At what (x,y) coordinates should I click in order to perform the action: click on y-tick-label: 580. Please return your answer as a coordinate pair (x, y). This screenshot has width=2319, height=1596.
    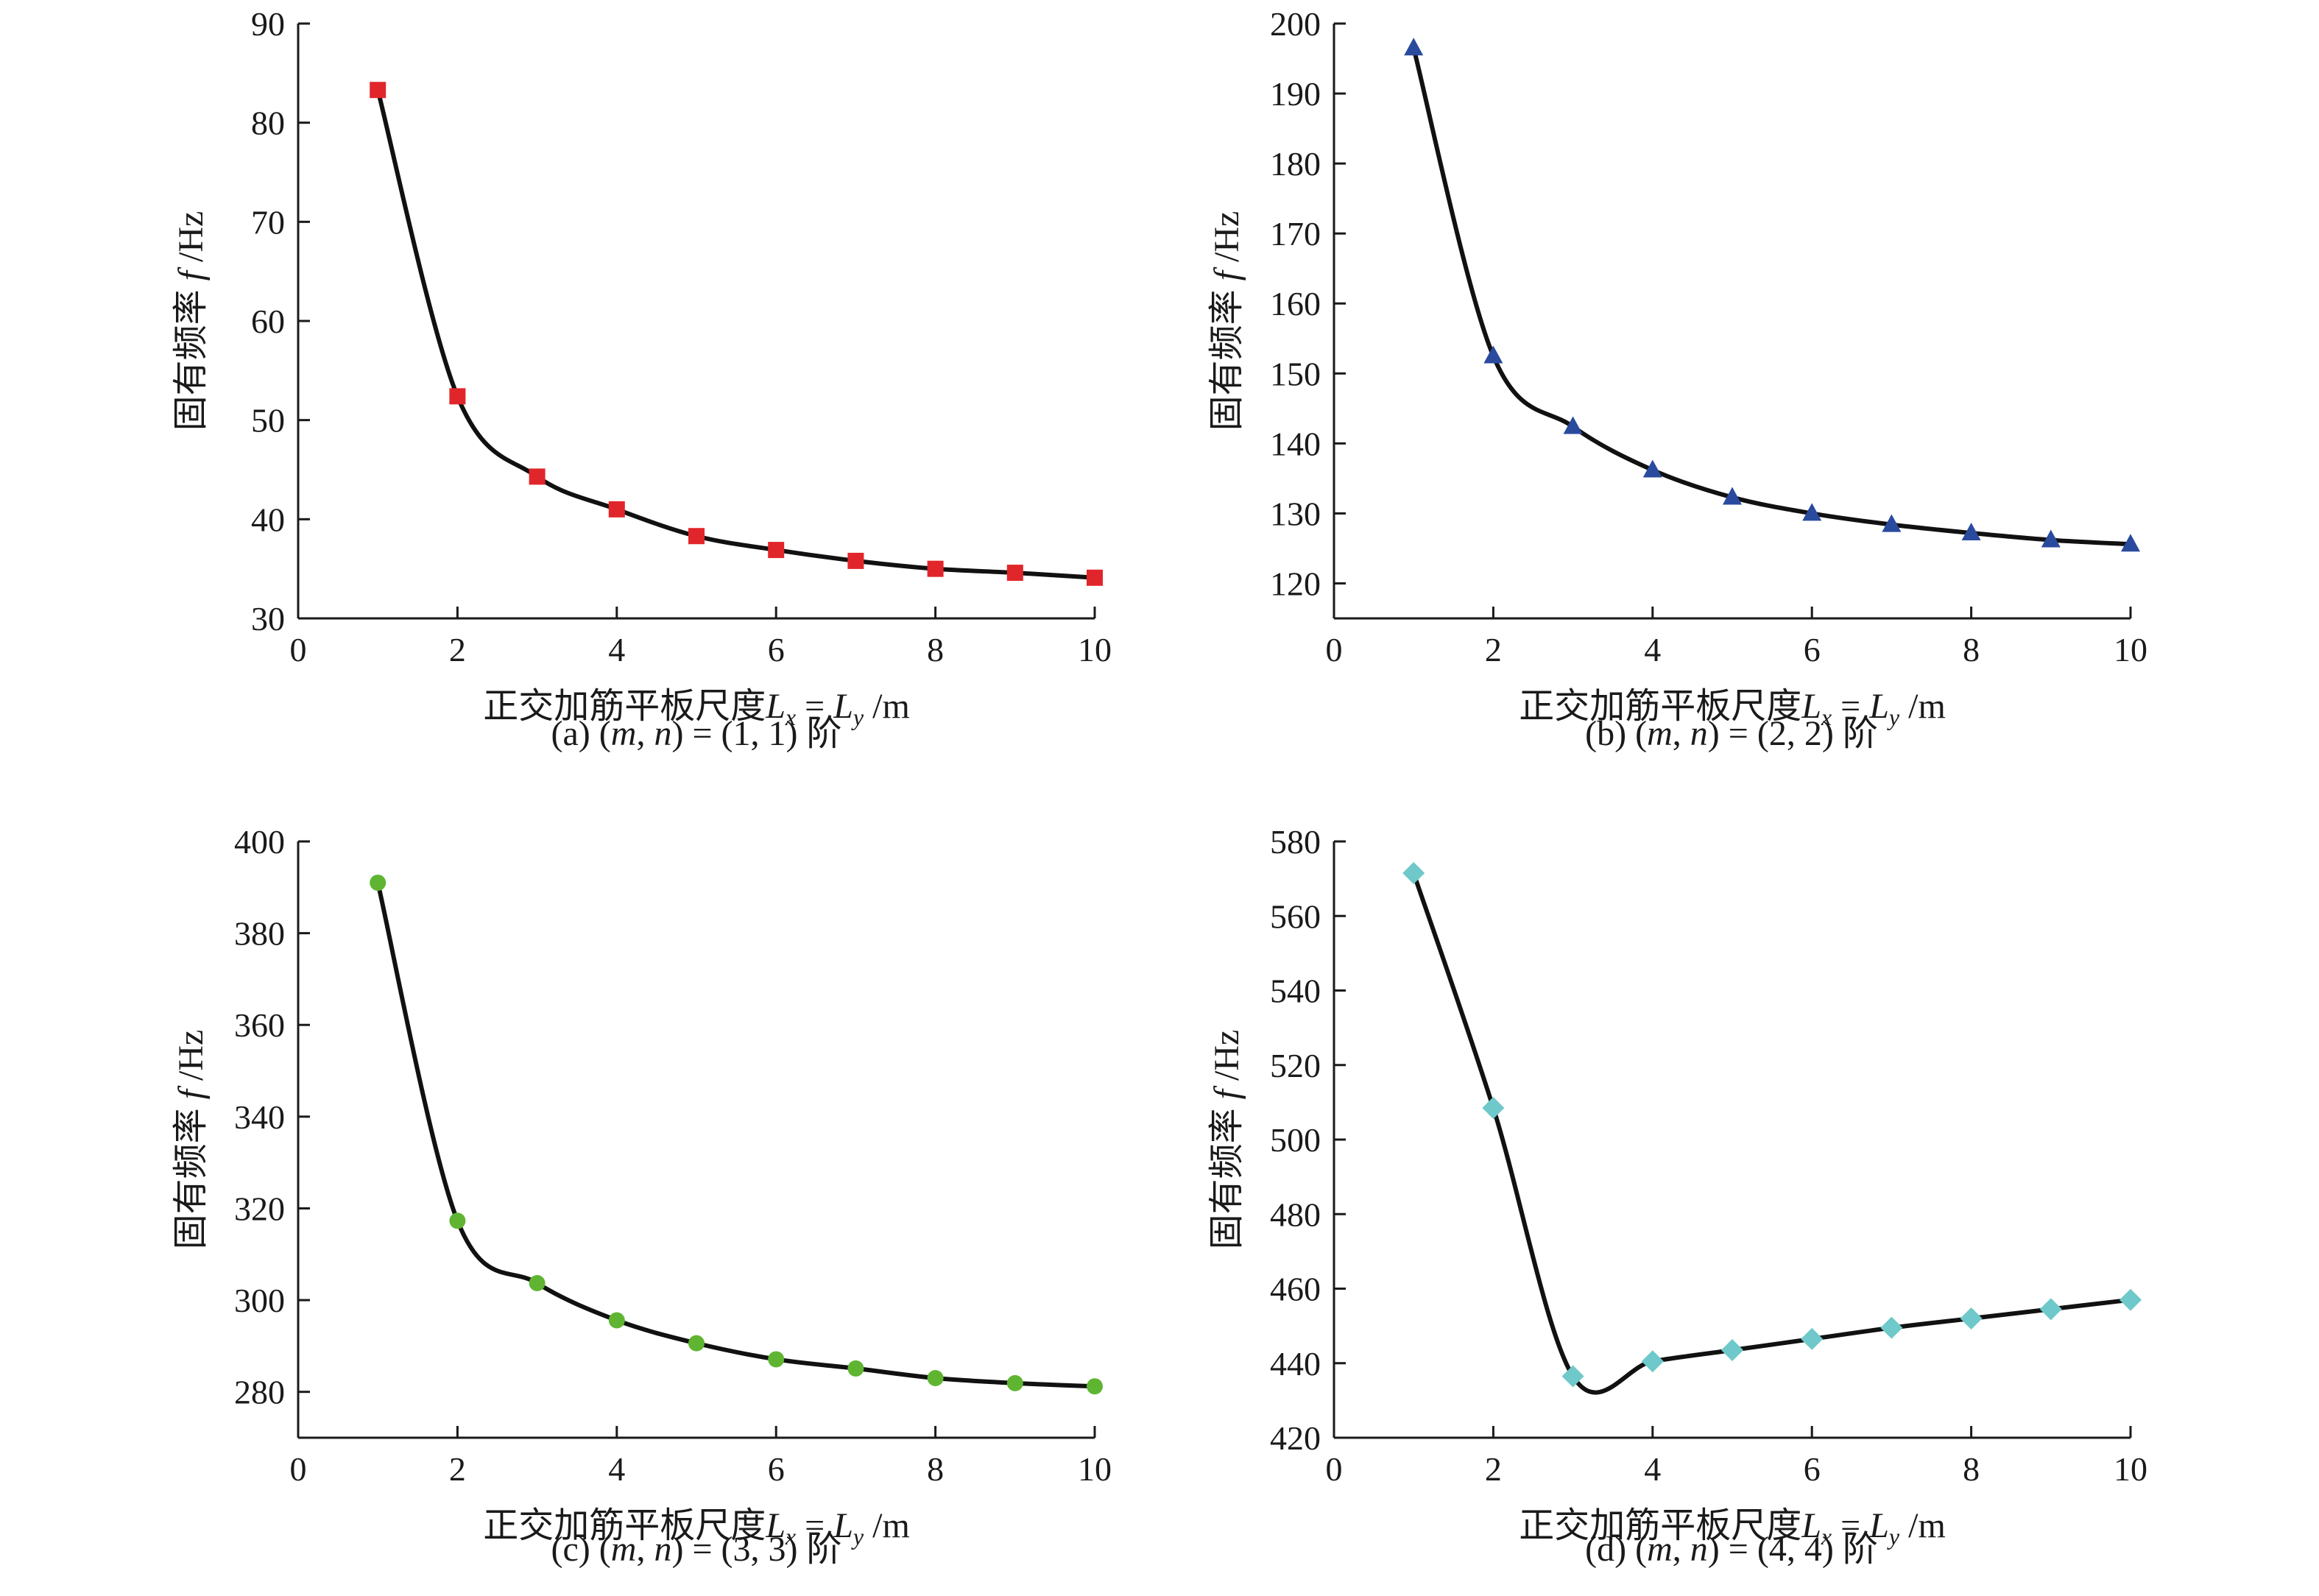
    Looking at the image, I should click on (1295, 842).